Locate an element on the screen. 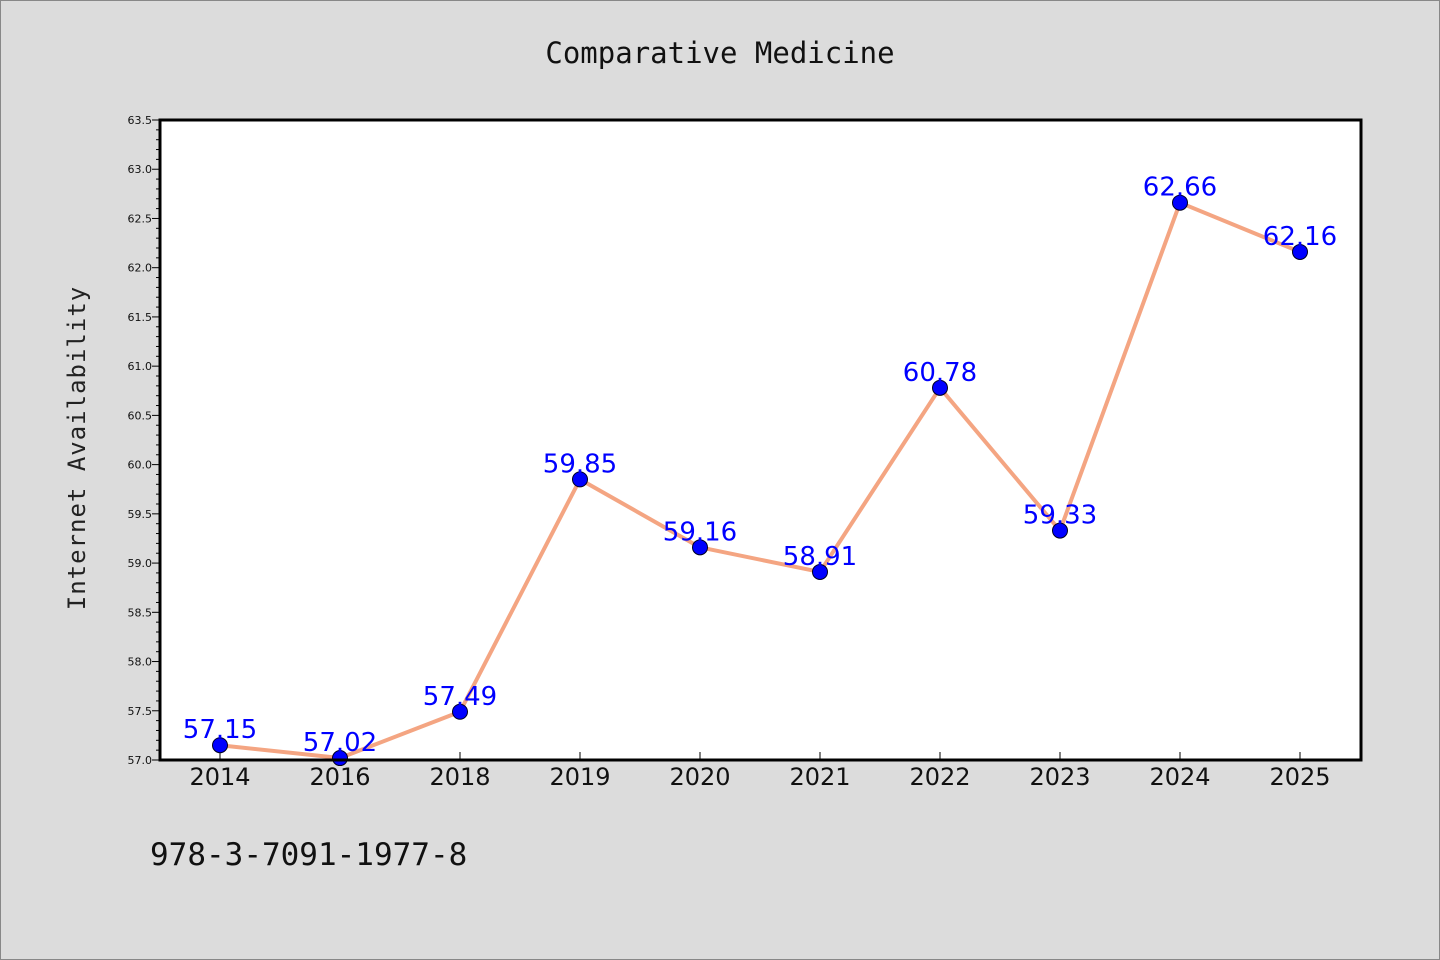 The width and height of the screenshot is (1440, 960). x-tick-label: 2018 is located at coordinates (459, 777).